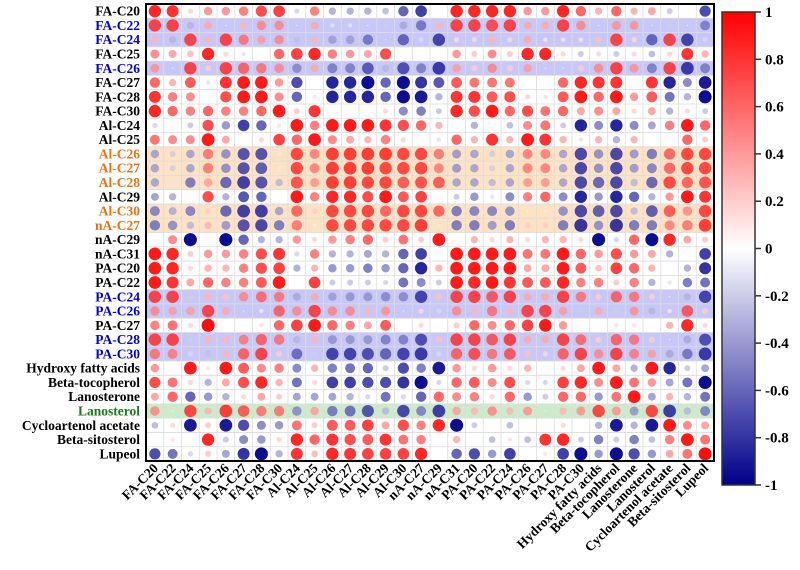 The image size is (800, 570). What do you see at coordinates (119, 182) in the screenshot?
I see `y-tick-label: Al-C28` at bounding box center [119, 182].